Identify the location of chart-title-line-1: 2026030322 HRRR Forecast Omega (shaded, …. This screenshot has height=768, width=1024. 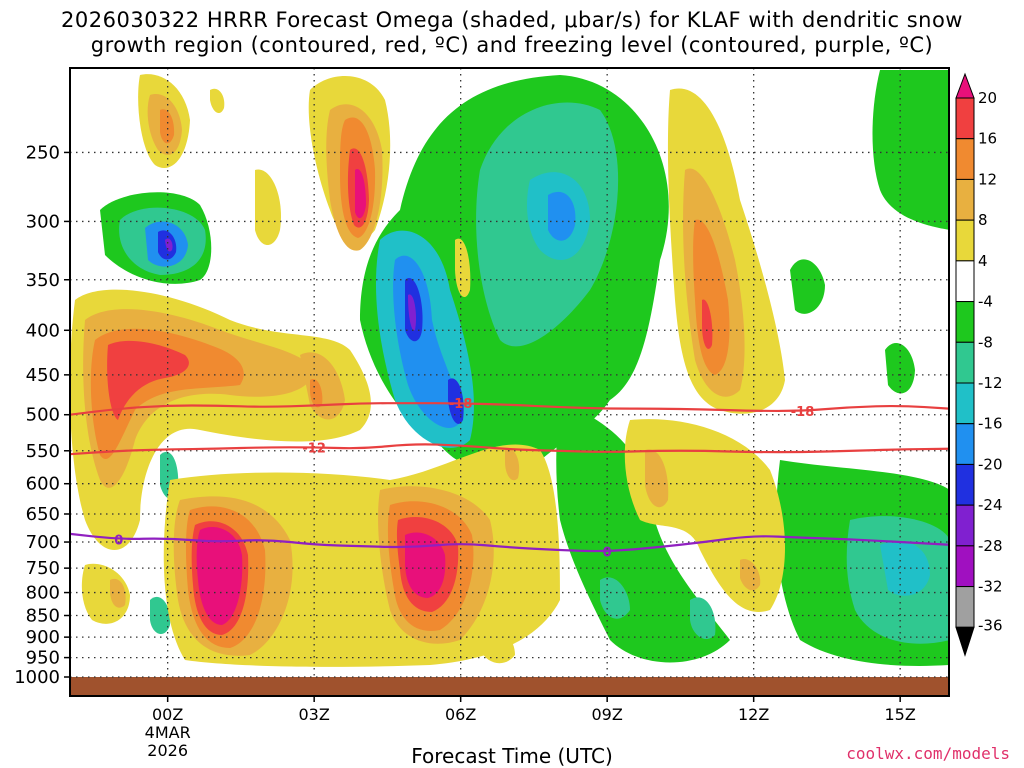
(512, 20).